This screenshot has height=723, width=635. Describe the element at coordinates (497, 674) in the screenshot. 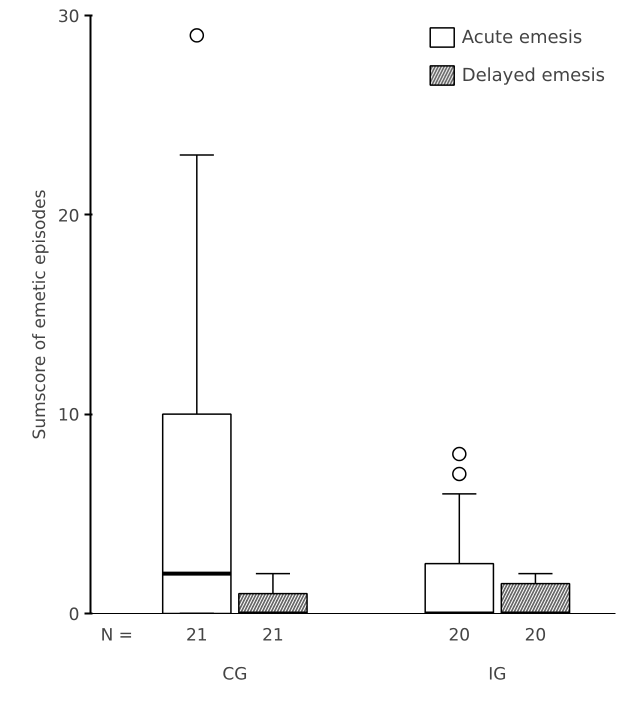

I see `x-tick-label: IG` at that location.